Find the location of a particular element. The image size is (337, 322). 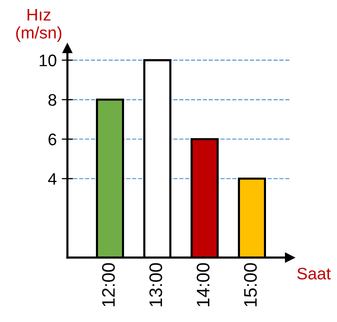

x-axis-title: Saat is located at coordinates (314, 274).